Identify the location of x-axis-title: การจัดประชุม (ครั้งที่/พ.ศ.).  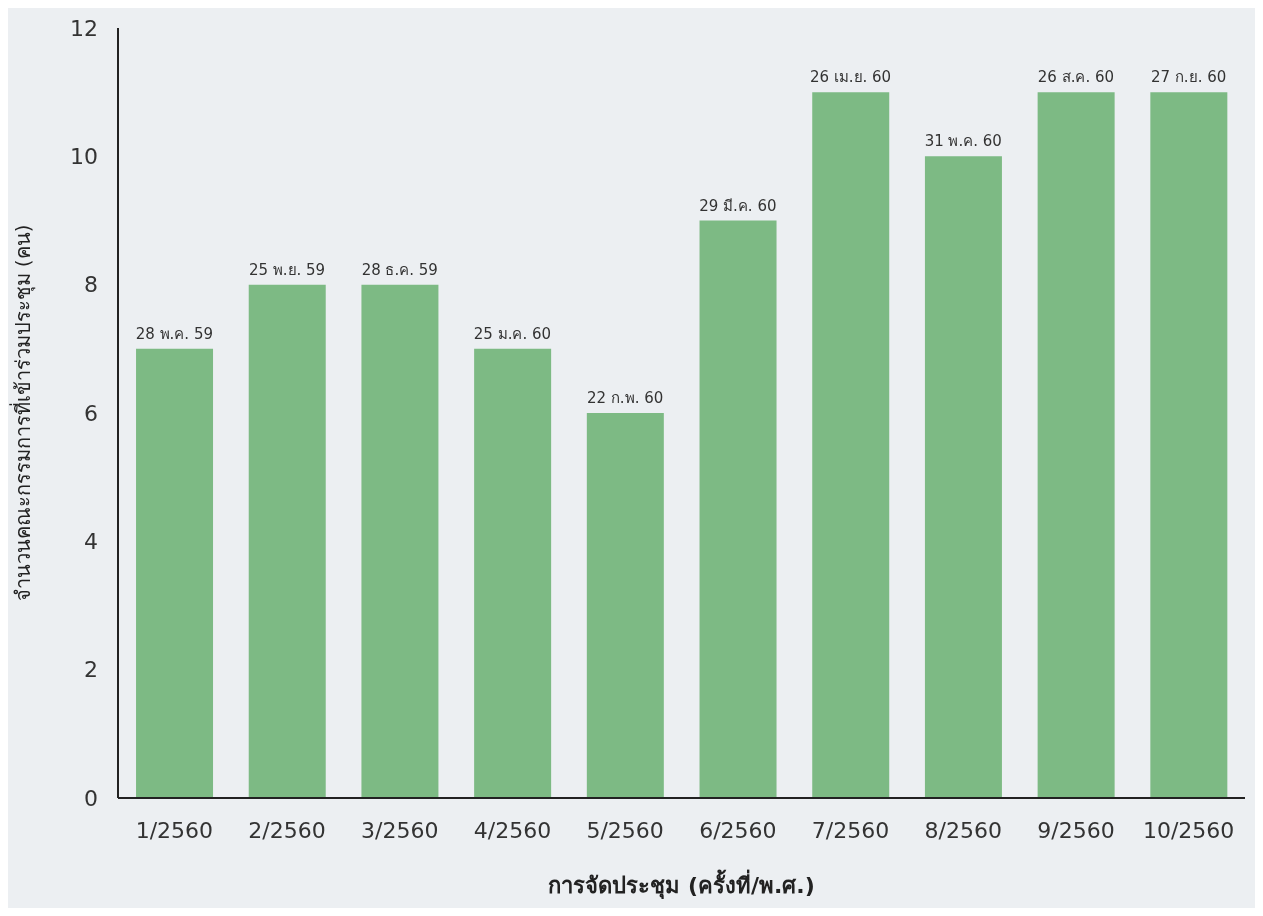
(681, 884).